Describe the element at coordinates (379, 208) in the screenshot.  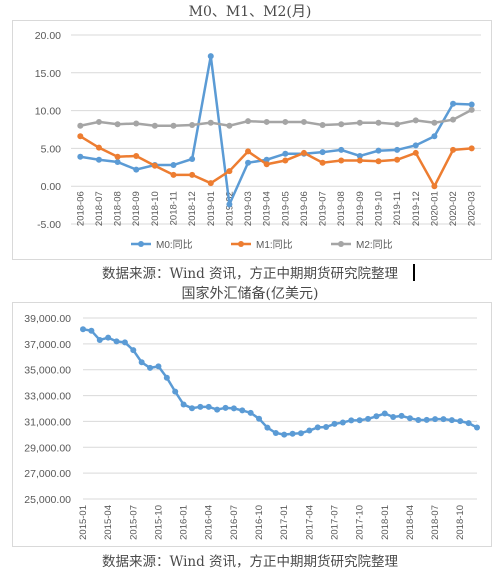
I see `x-tick-label: 2019-10` at that location.